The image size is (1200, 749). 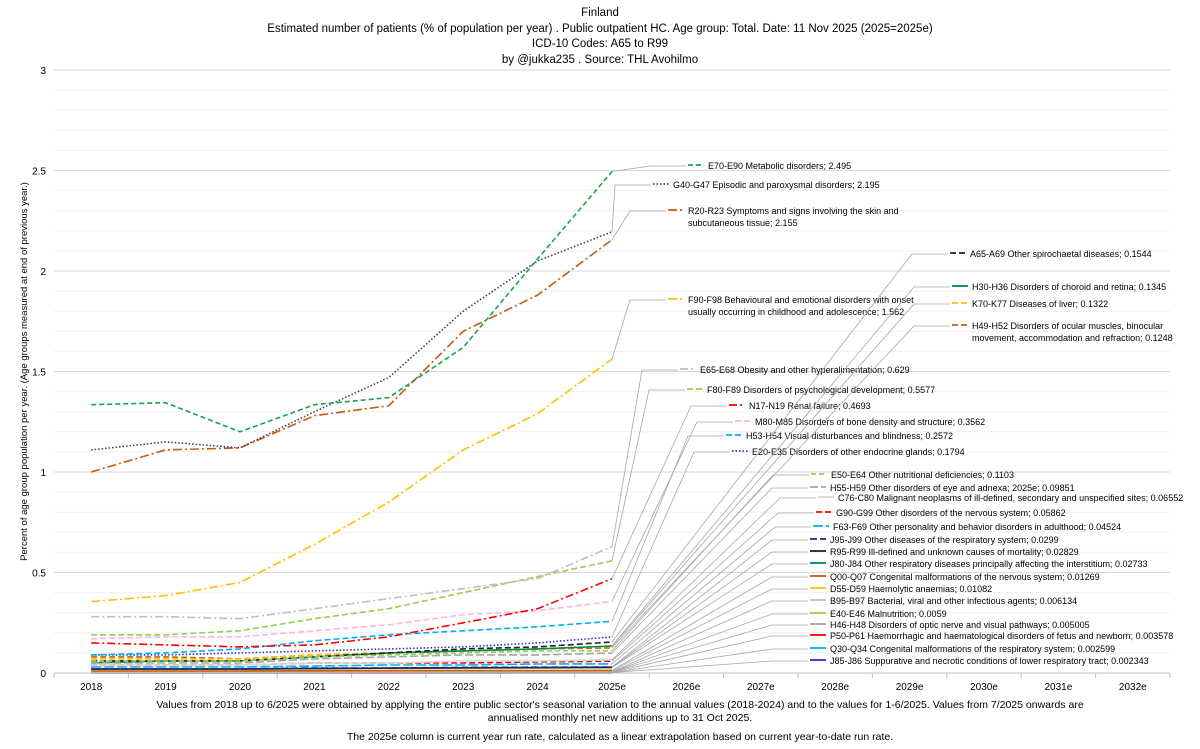 I want to click on series-label: K70-K77 Diseases of liver; 0.1322, so click(x=1040, y=304).